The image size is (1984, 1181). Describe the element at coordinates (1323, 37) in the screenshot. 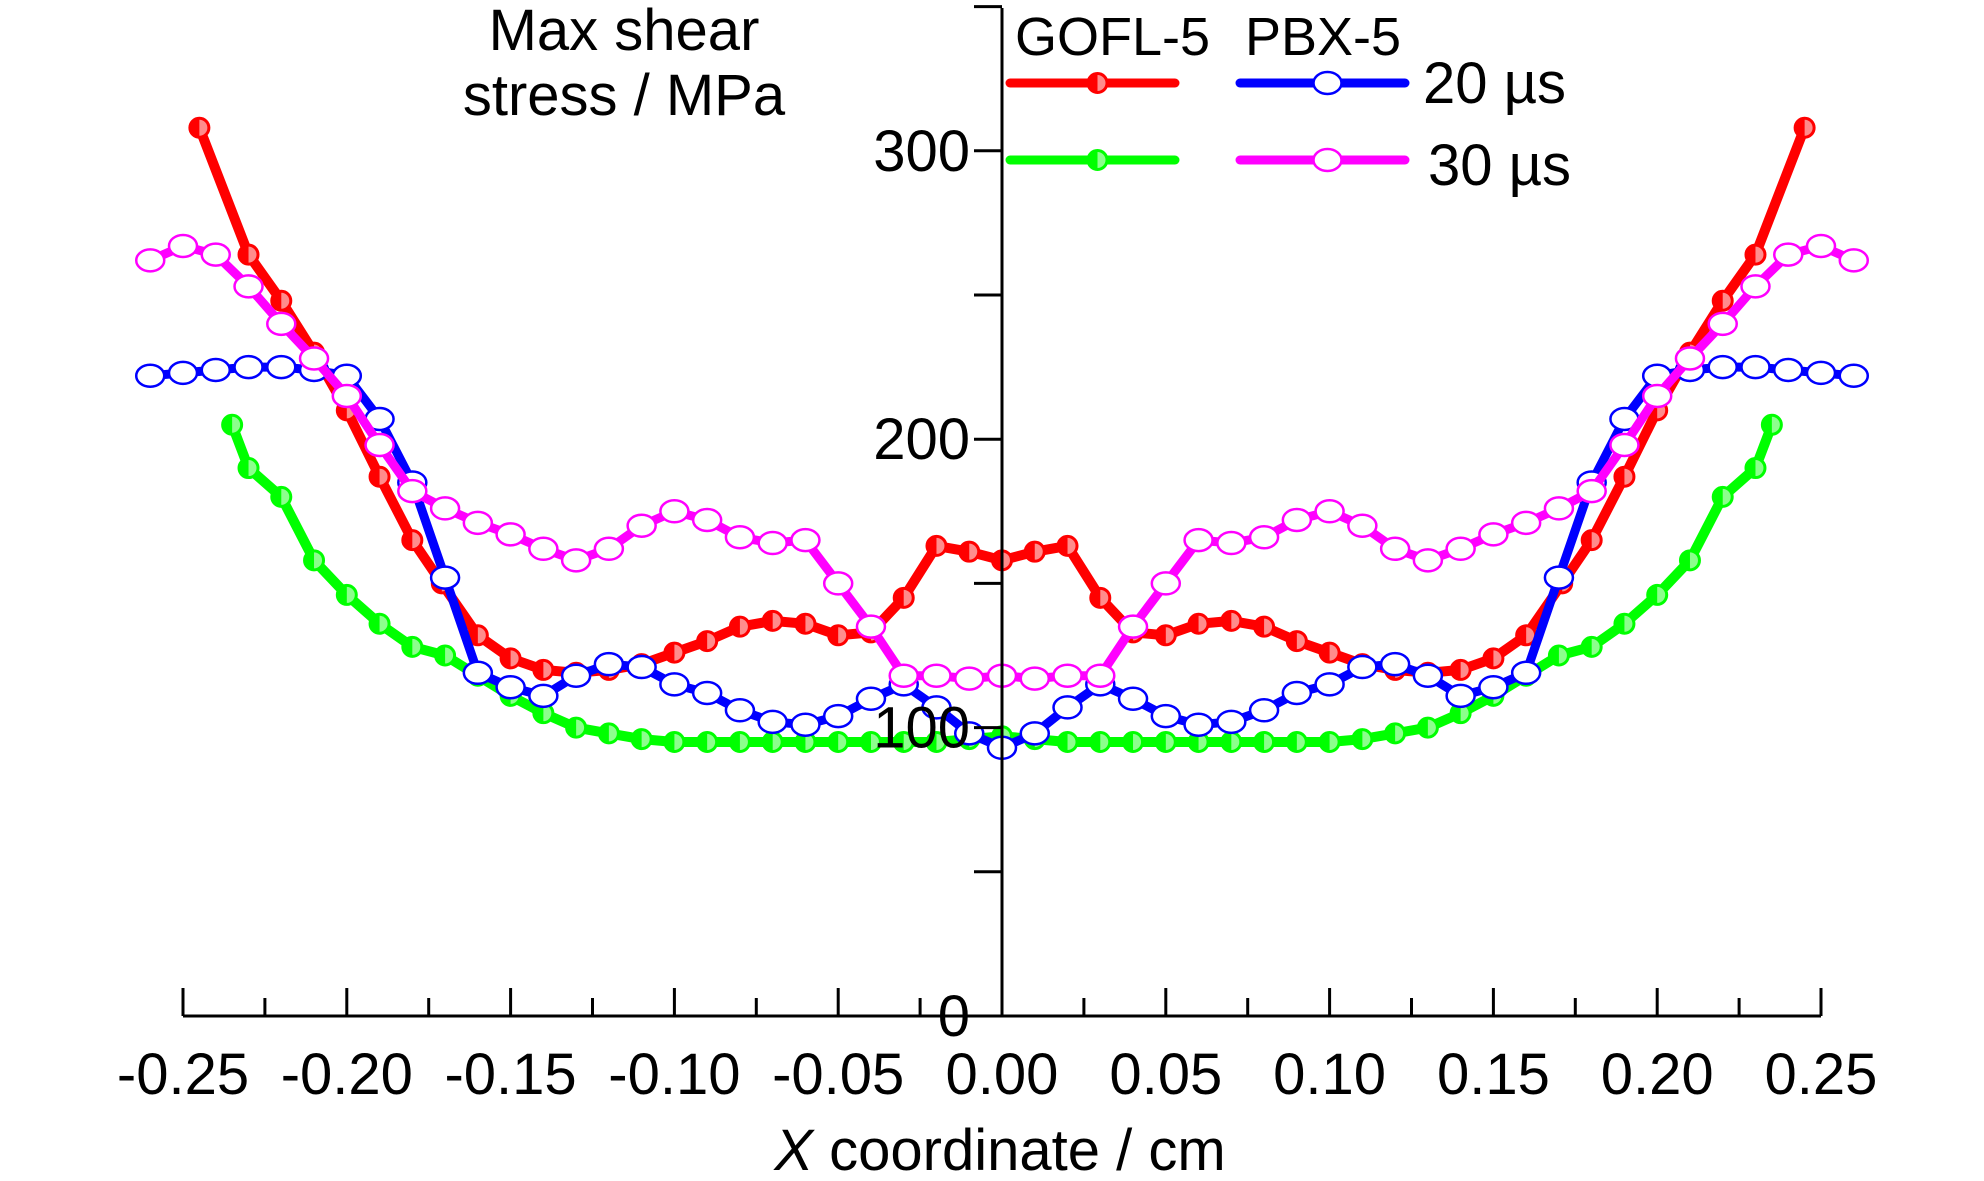

I see `legend-group-pbx5: PBX-5` at that location.